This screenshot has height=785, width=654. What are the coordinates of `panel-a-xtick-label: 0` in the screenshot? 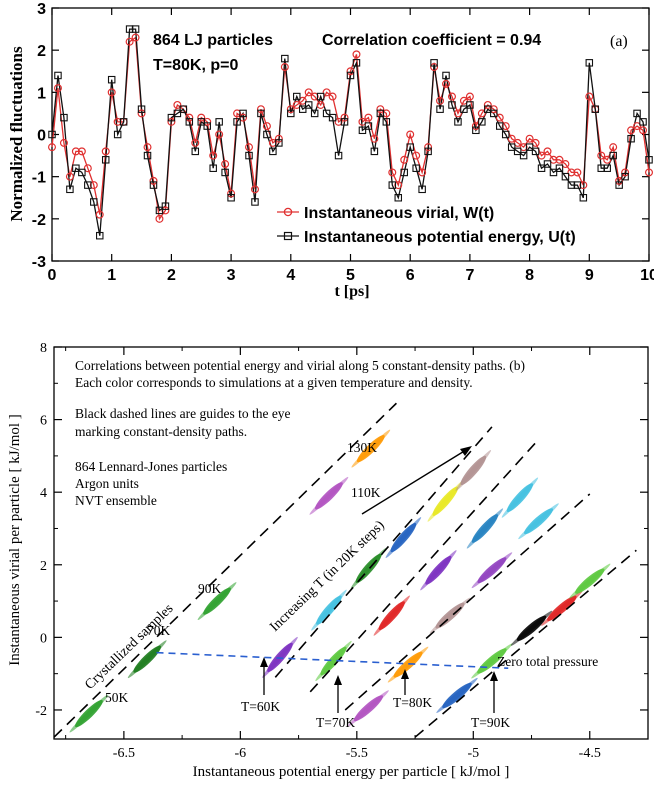 It's located at (52, 275).